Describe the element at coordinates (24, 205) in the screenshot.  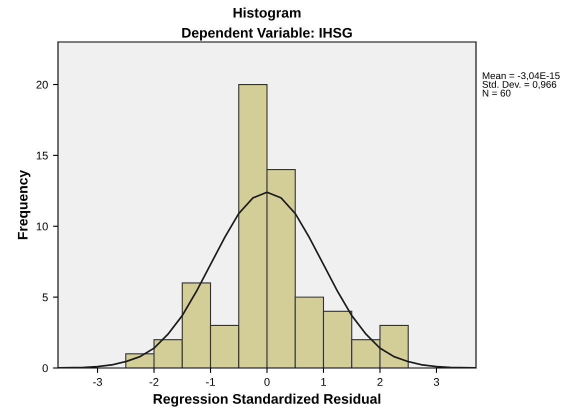
I see `y-axis-title: Frequency` at that location.